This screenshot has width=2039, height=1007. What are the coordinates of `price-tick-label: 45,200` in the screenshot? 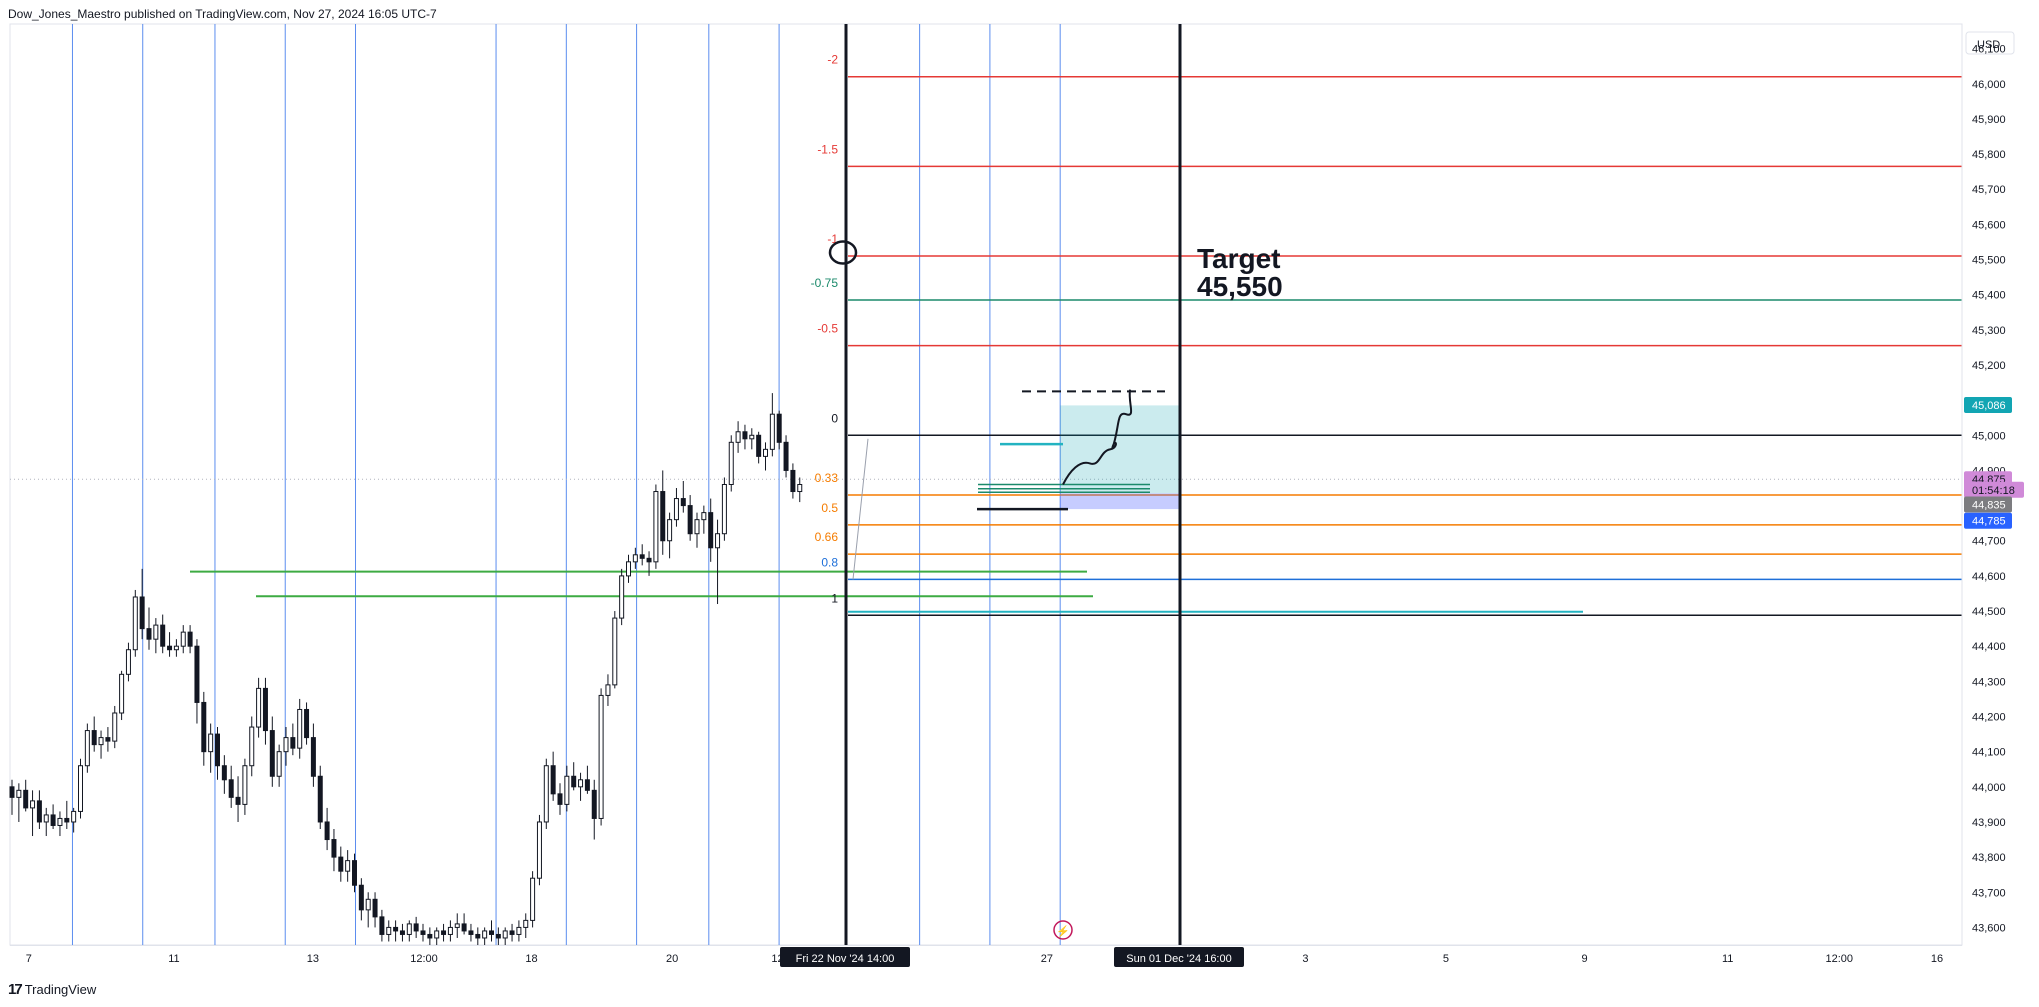 It's located at (1989, 366).